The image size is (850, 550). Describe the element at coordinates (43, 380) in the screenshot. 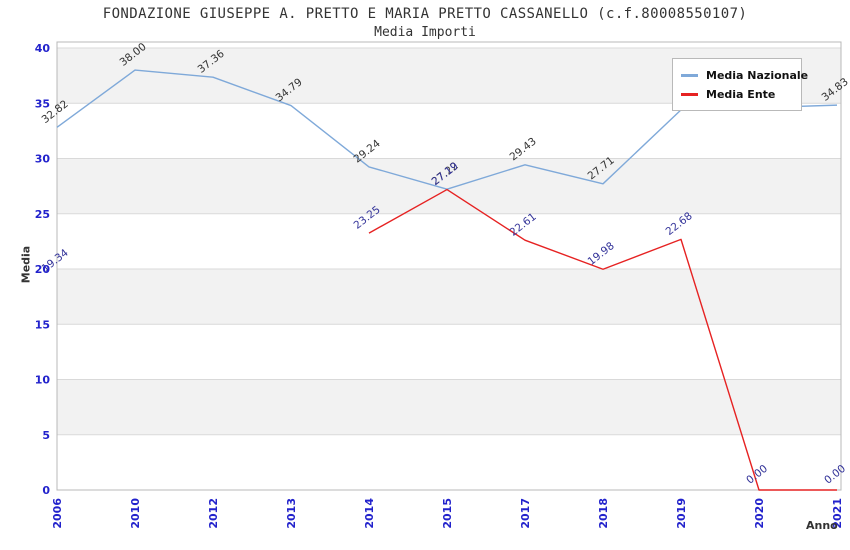

I see `y-tick-label: 10` at that location.